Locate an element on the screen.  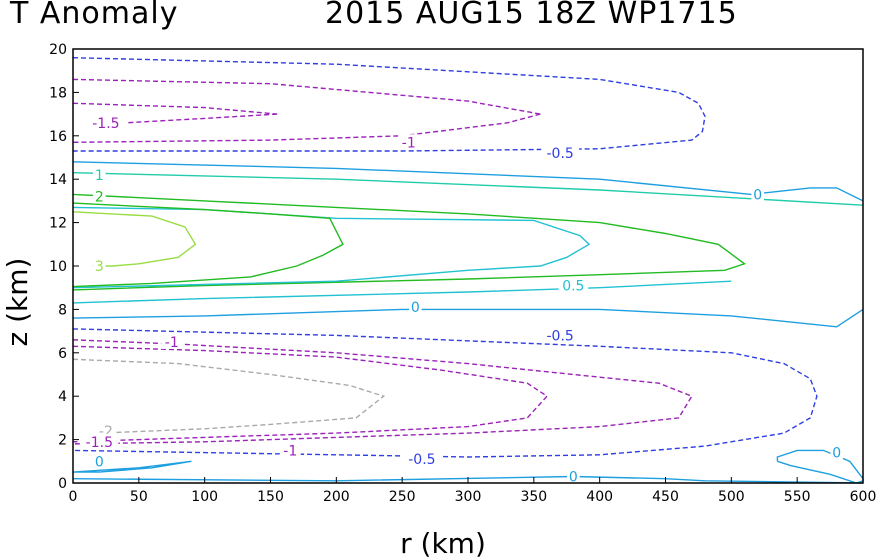
x-tick-label: 150 is located at coordinates (270, 497).